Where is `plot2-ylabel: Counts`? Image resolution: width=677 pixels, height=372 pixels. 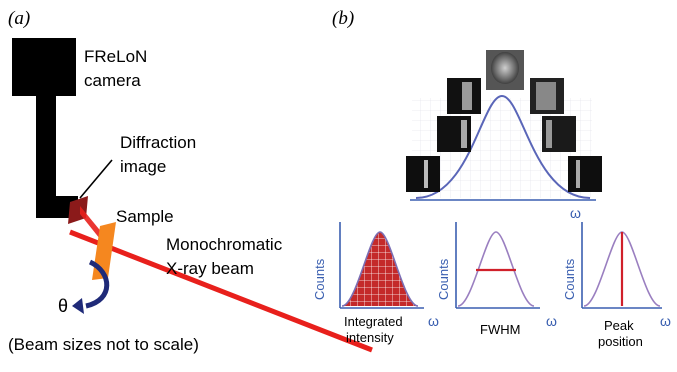 plot2-ylabel: Counts is located at coordinates (443, 279).